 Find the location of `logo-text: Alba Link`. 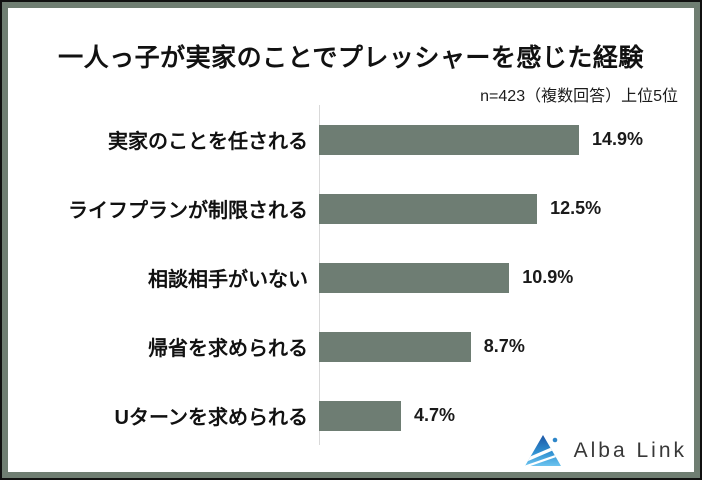

logo-text: Alba Link is located at coordinates (630, 450).